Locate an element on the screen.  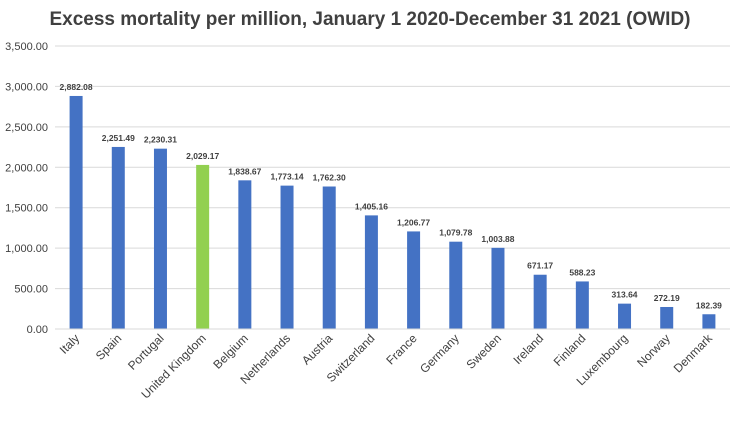
y-tick-label: 3,000.00 is located at coordinates (26, 87).